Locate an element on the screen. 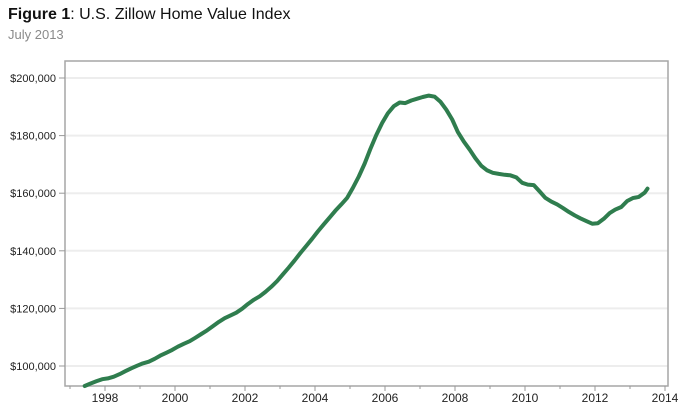  y-axis-label: $160,000 is located at coordinates (33, 194).